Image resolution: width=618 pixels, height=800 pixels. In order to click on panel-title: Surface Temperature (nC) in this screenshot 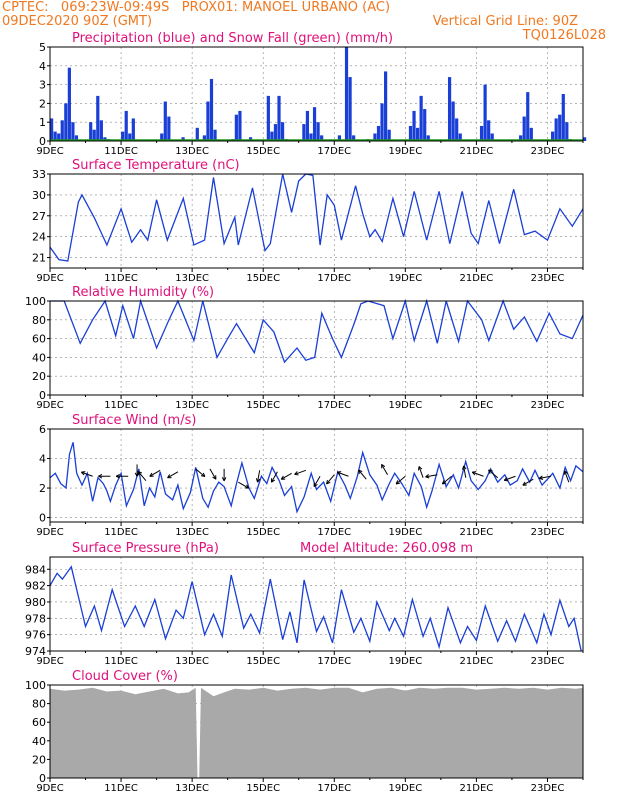, I will do `click(156, 165)`.